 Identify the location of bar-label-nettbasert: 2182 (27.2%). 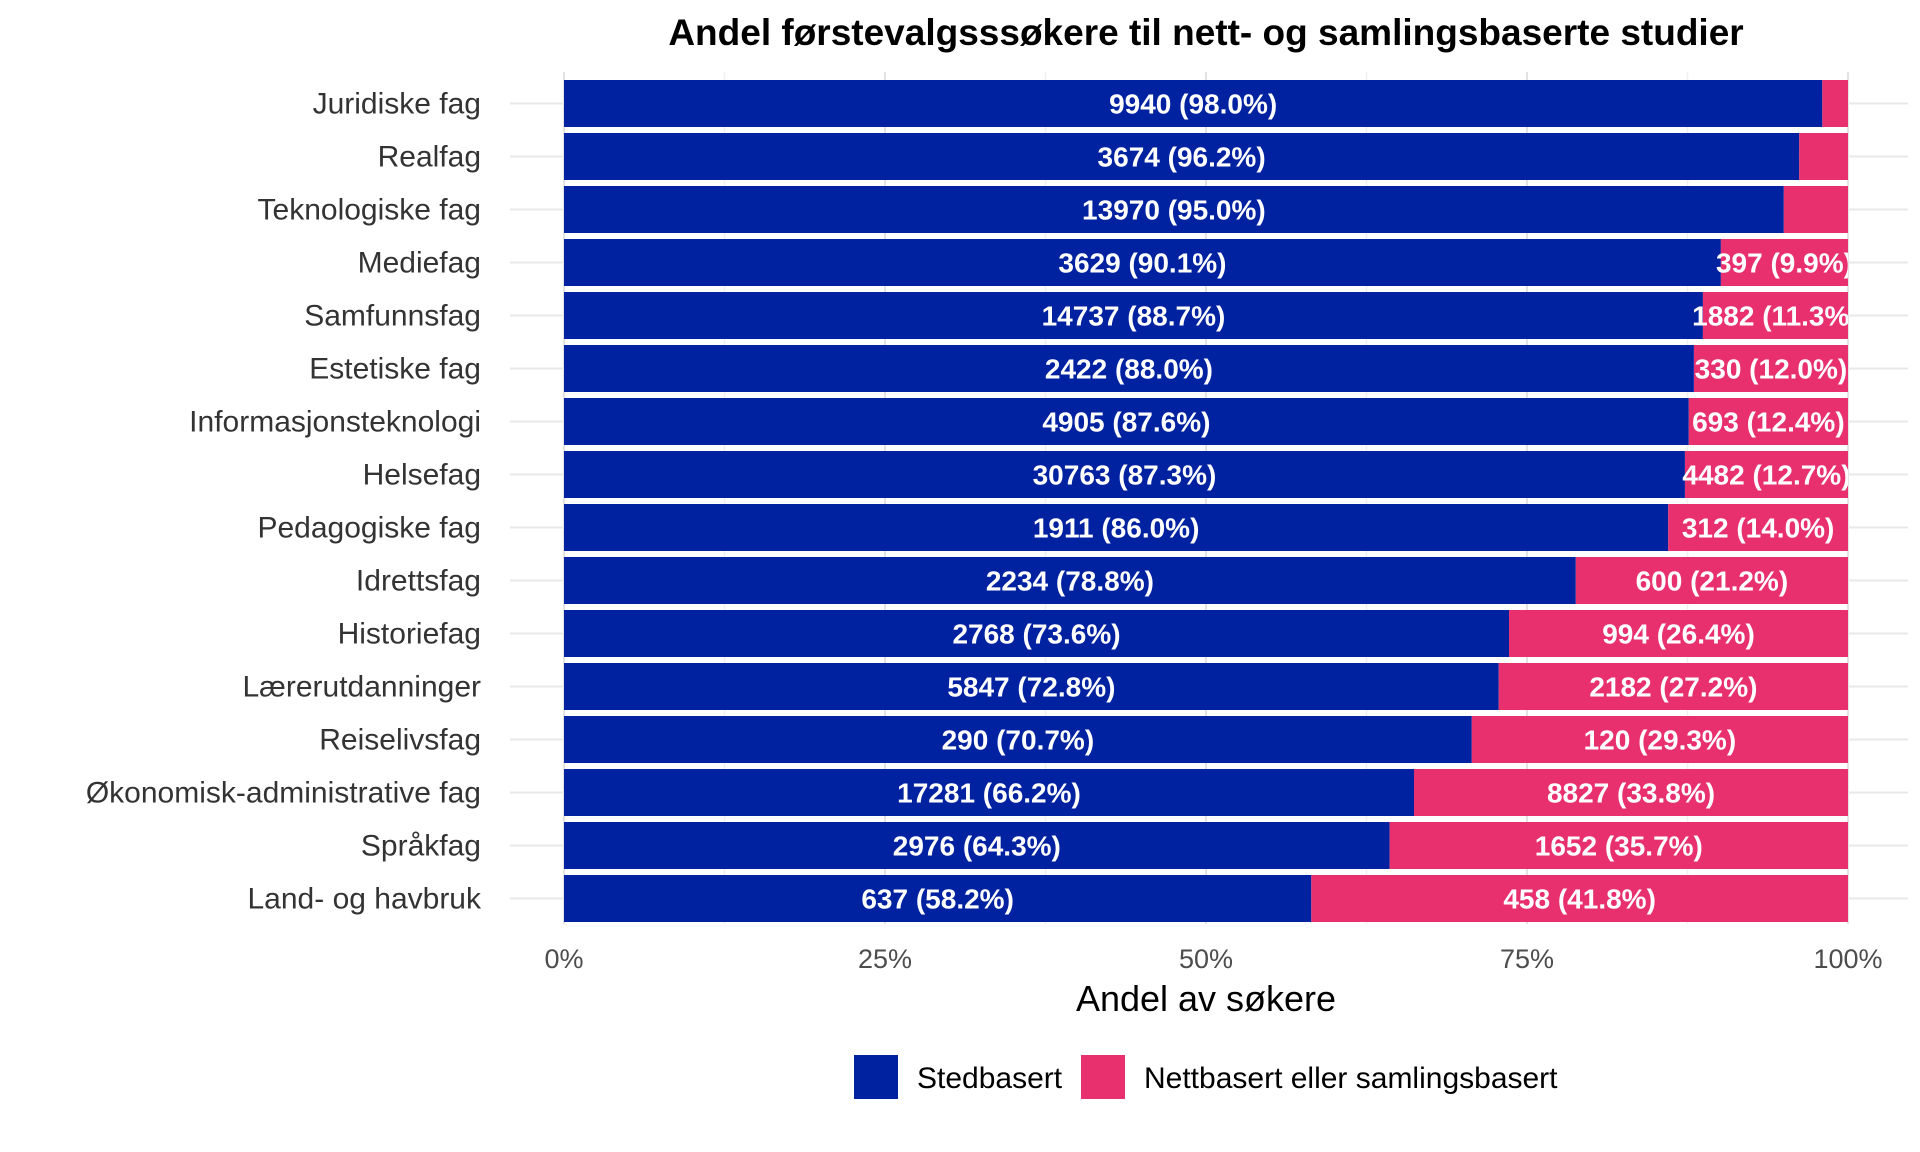
(1673, 687).